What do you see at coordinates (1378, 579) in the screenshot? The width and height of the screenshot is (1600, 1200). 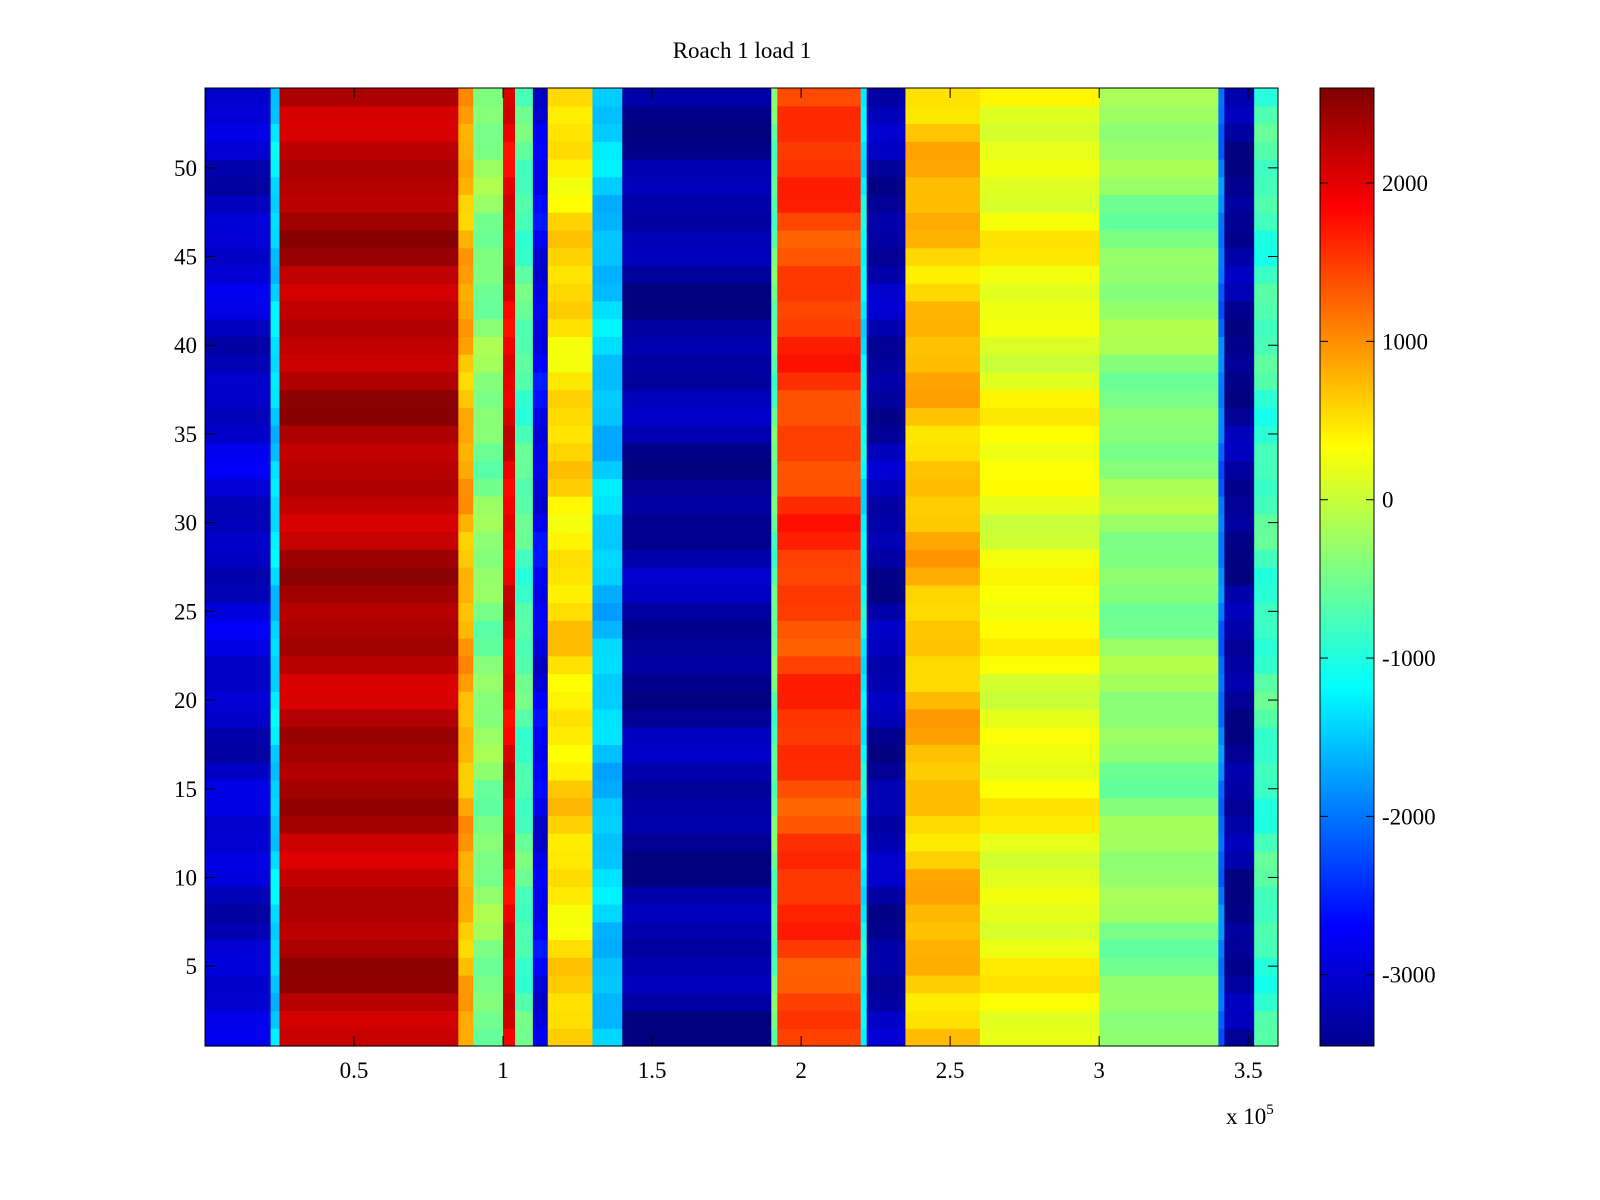 I see `colorbar-ticks: 2000 1000 0 -1000 -2000 -3000` at bounding box center [1378, 579].